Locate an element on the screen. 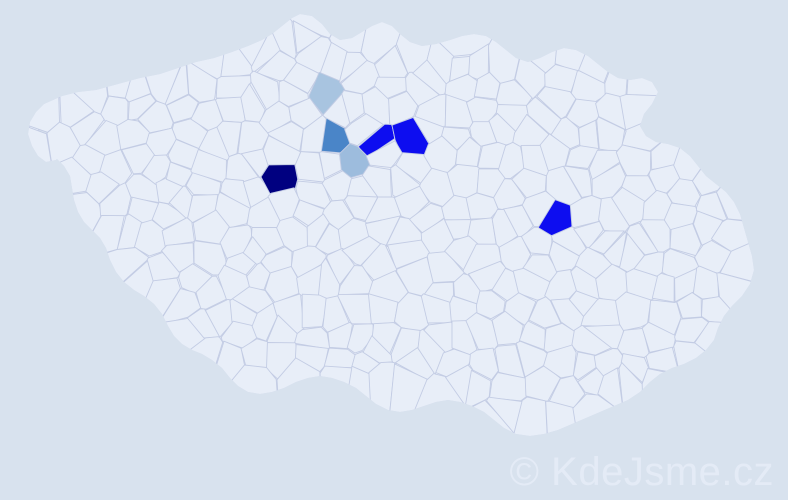  district-highlighted-rakovnik is located at coordinates (279, 179).